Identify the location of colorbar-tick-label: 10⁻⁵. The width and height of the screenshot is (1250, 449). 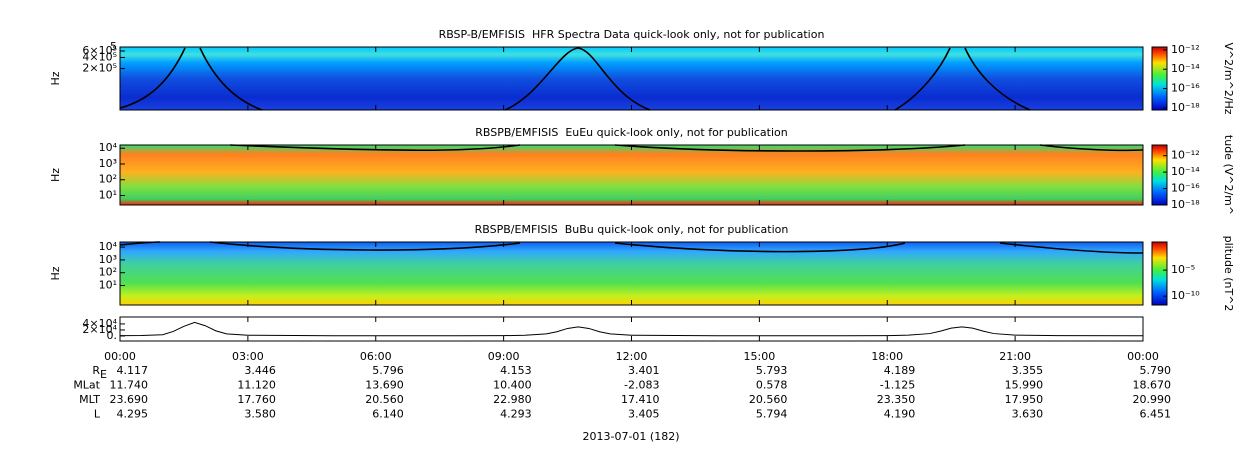
(1183, 269).